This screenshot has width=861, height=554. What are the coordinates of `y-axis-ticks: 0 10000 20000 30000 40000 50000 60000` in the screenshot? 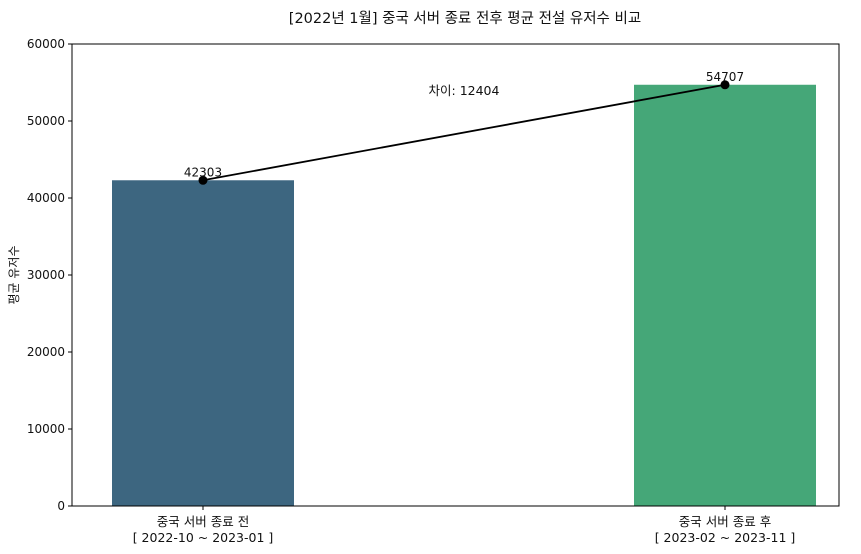 It's located at (49, 275).